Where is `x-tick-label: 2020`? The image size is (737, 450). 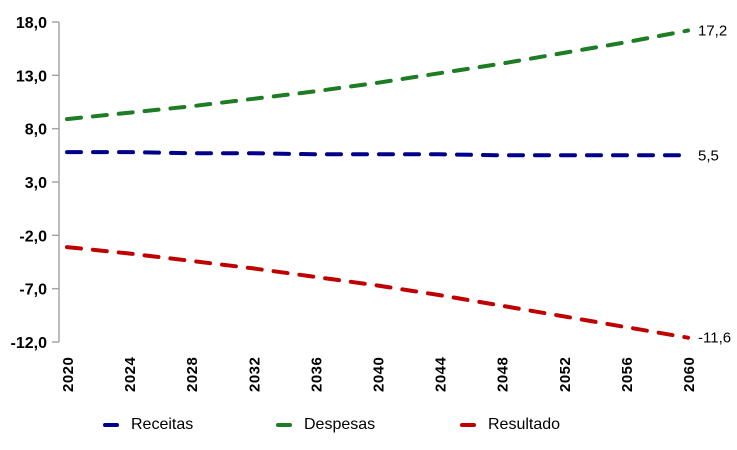 x-tick-label: 2020 is located at coordinates (68, 374).